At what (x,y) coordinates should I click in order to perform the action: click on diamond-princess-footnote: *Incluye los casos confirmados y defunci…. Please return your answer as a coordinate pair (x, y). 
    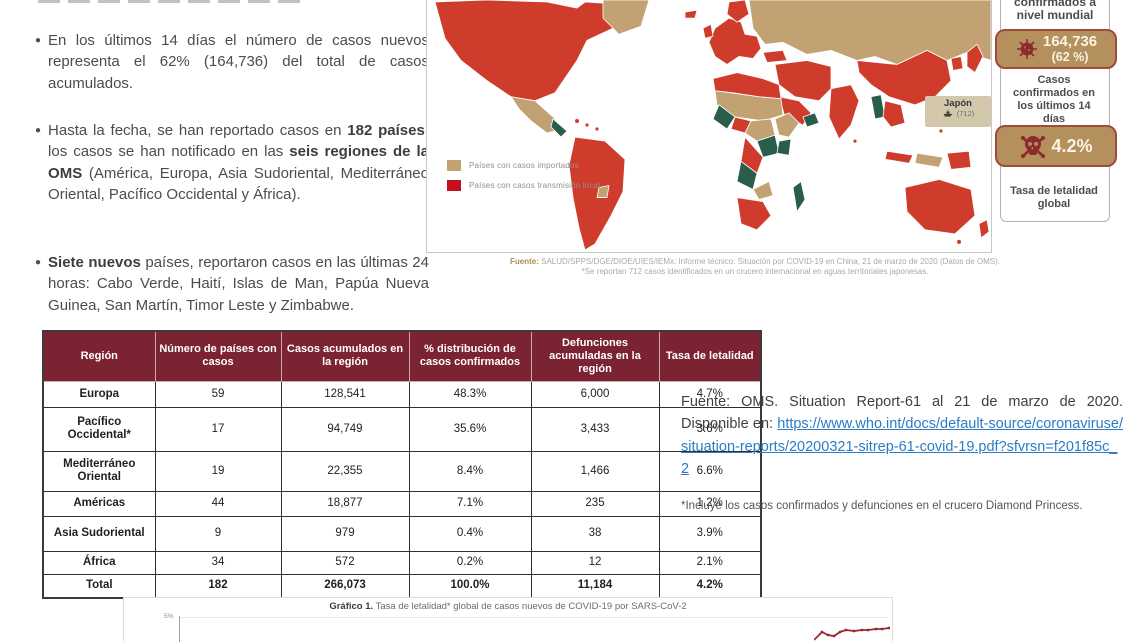
    Looking at the image, I should click on (882, 506).